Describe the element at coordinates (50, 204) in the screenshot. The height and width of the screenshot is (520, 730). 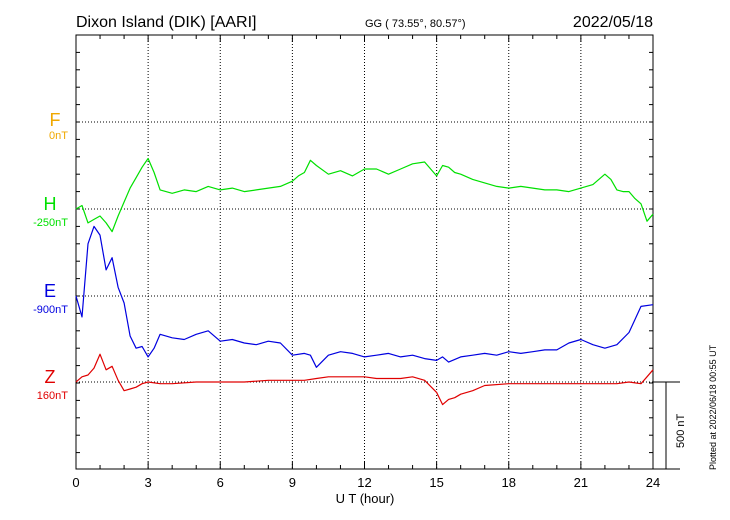
I see `series-label-h: H` at that location.